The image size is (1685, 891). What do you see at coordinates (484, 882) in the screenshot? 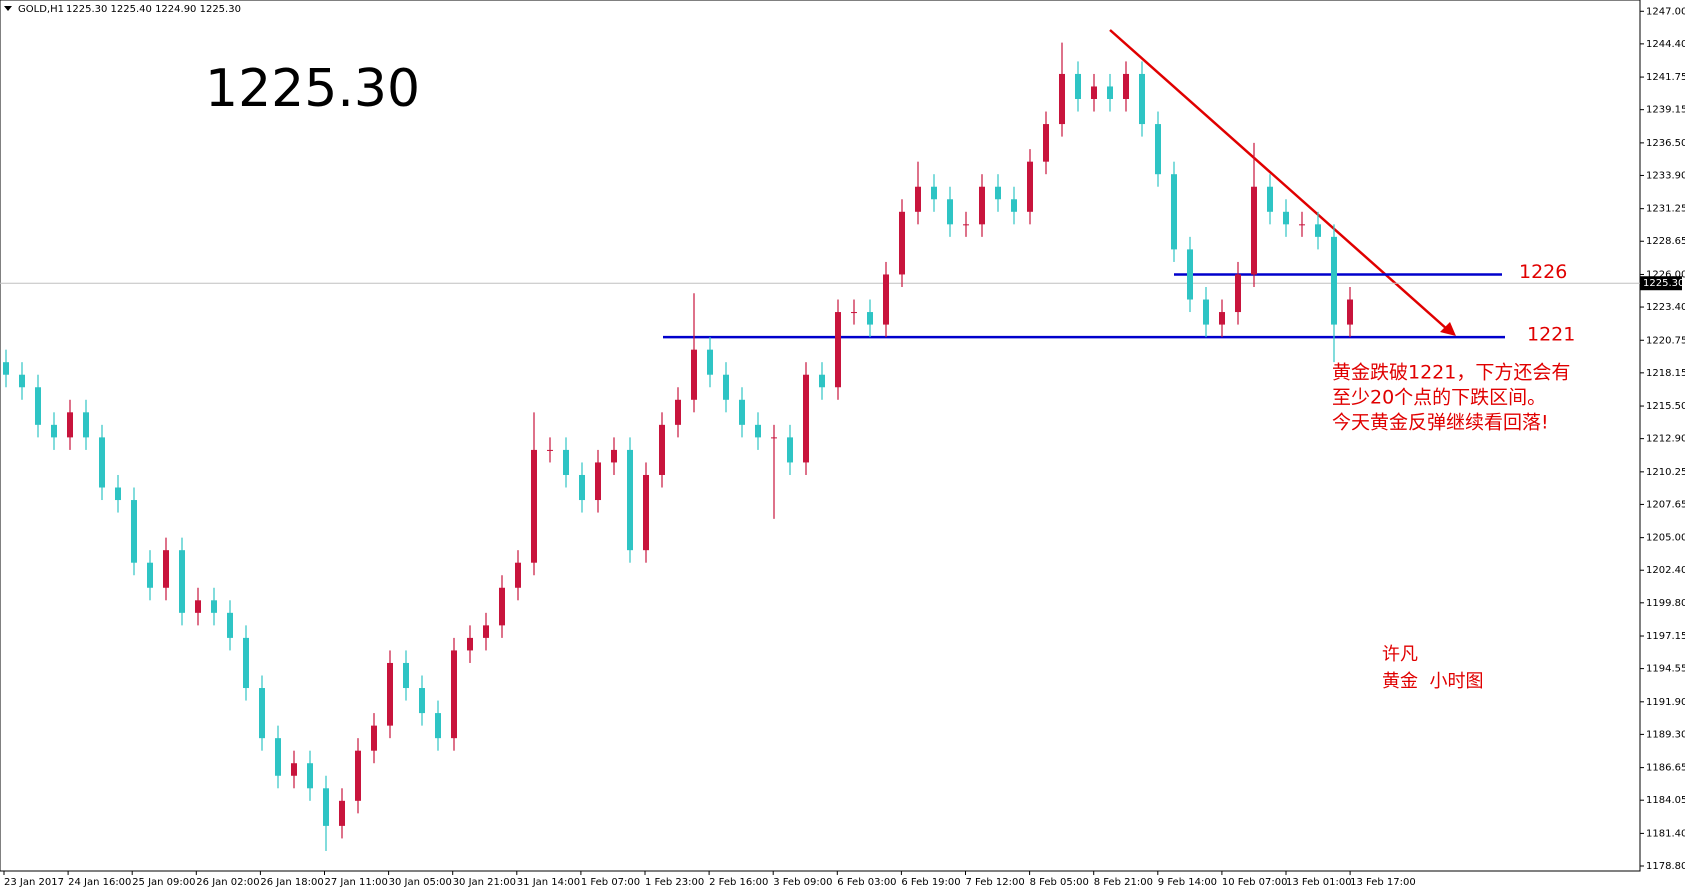
I see `x-tick-label: 30 Jan 21:00` at bounding box center [484, 882].